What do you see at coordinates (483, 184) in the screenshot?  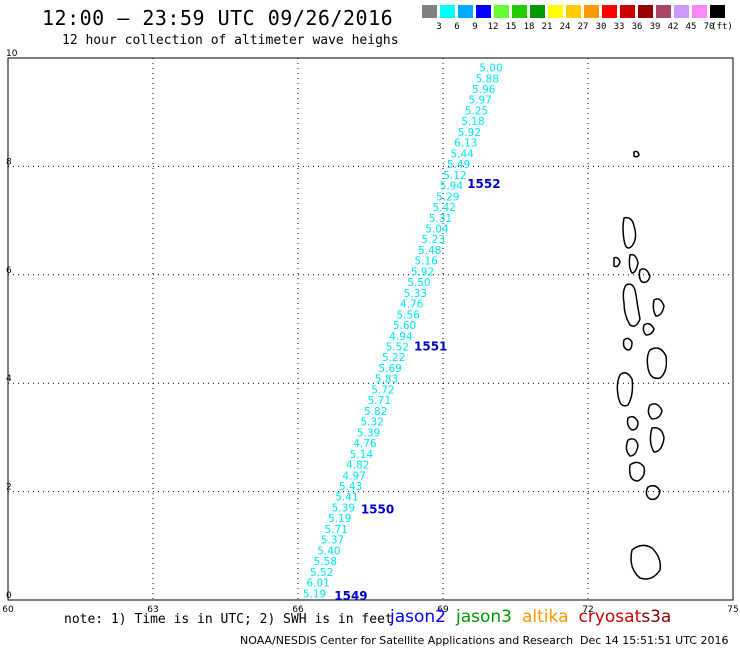 I see `pass-time-label: 1552` at bounding box center [483, 184].